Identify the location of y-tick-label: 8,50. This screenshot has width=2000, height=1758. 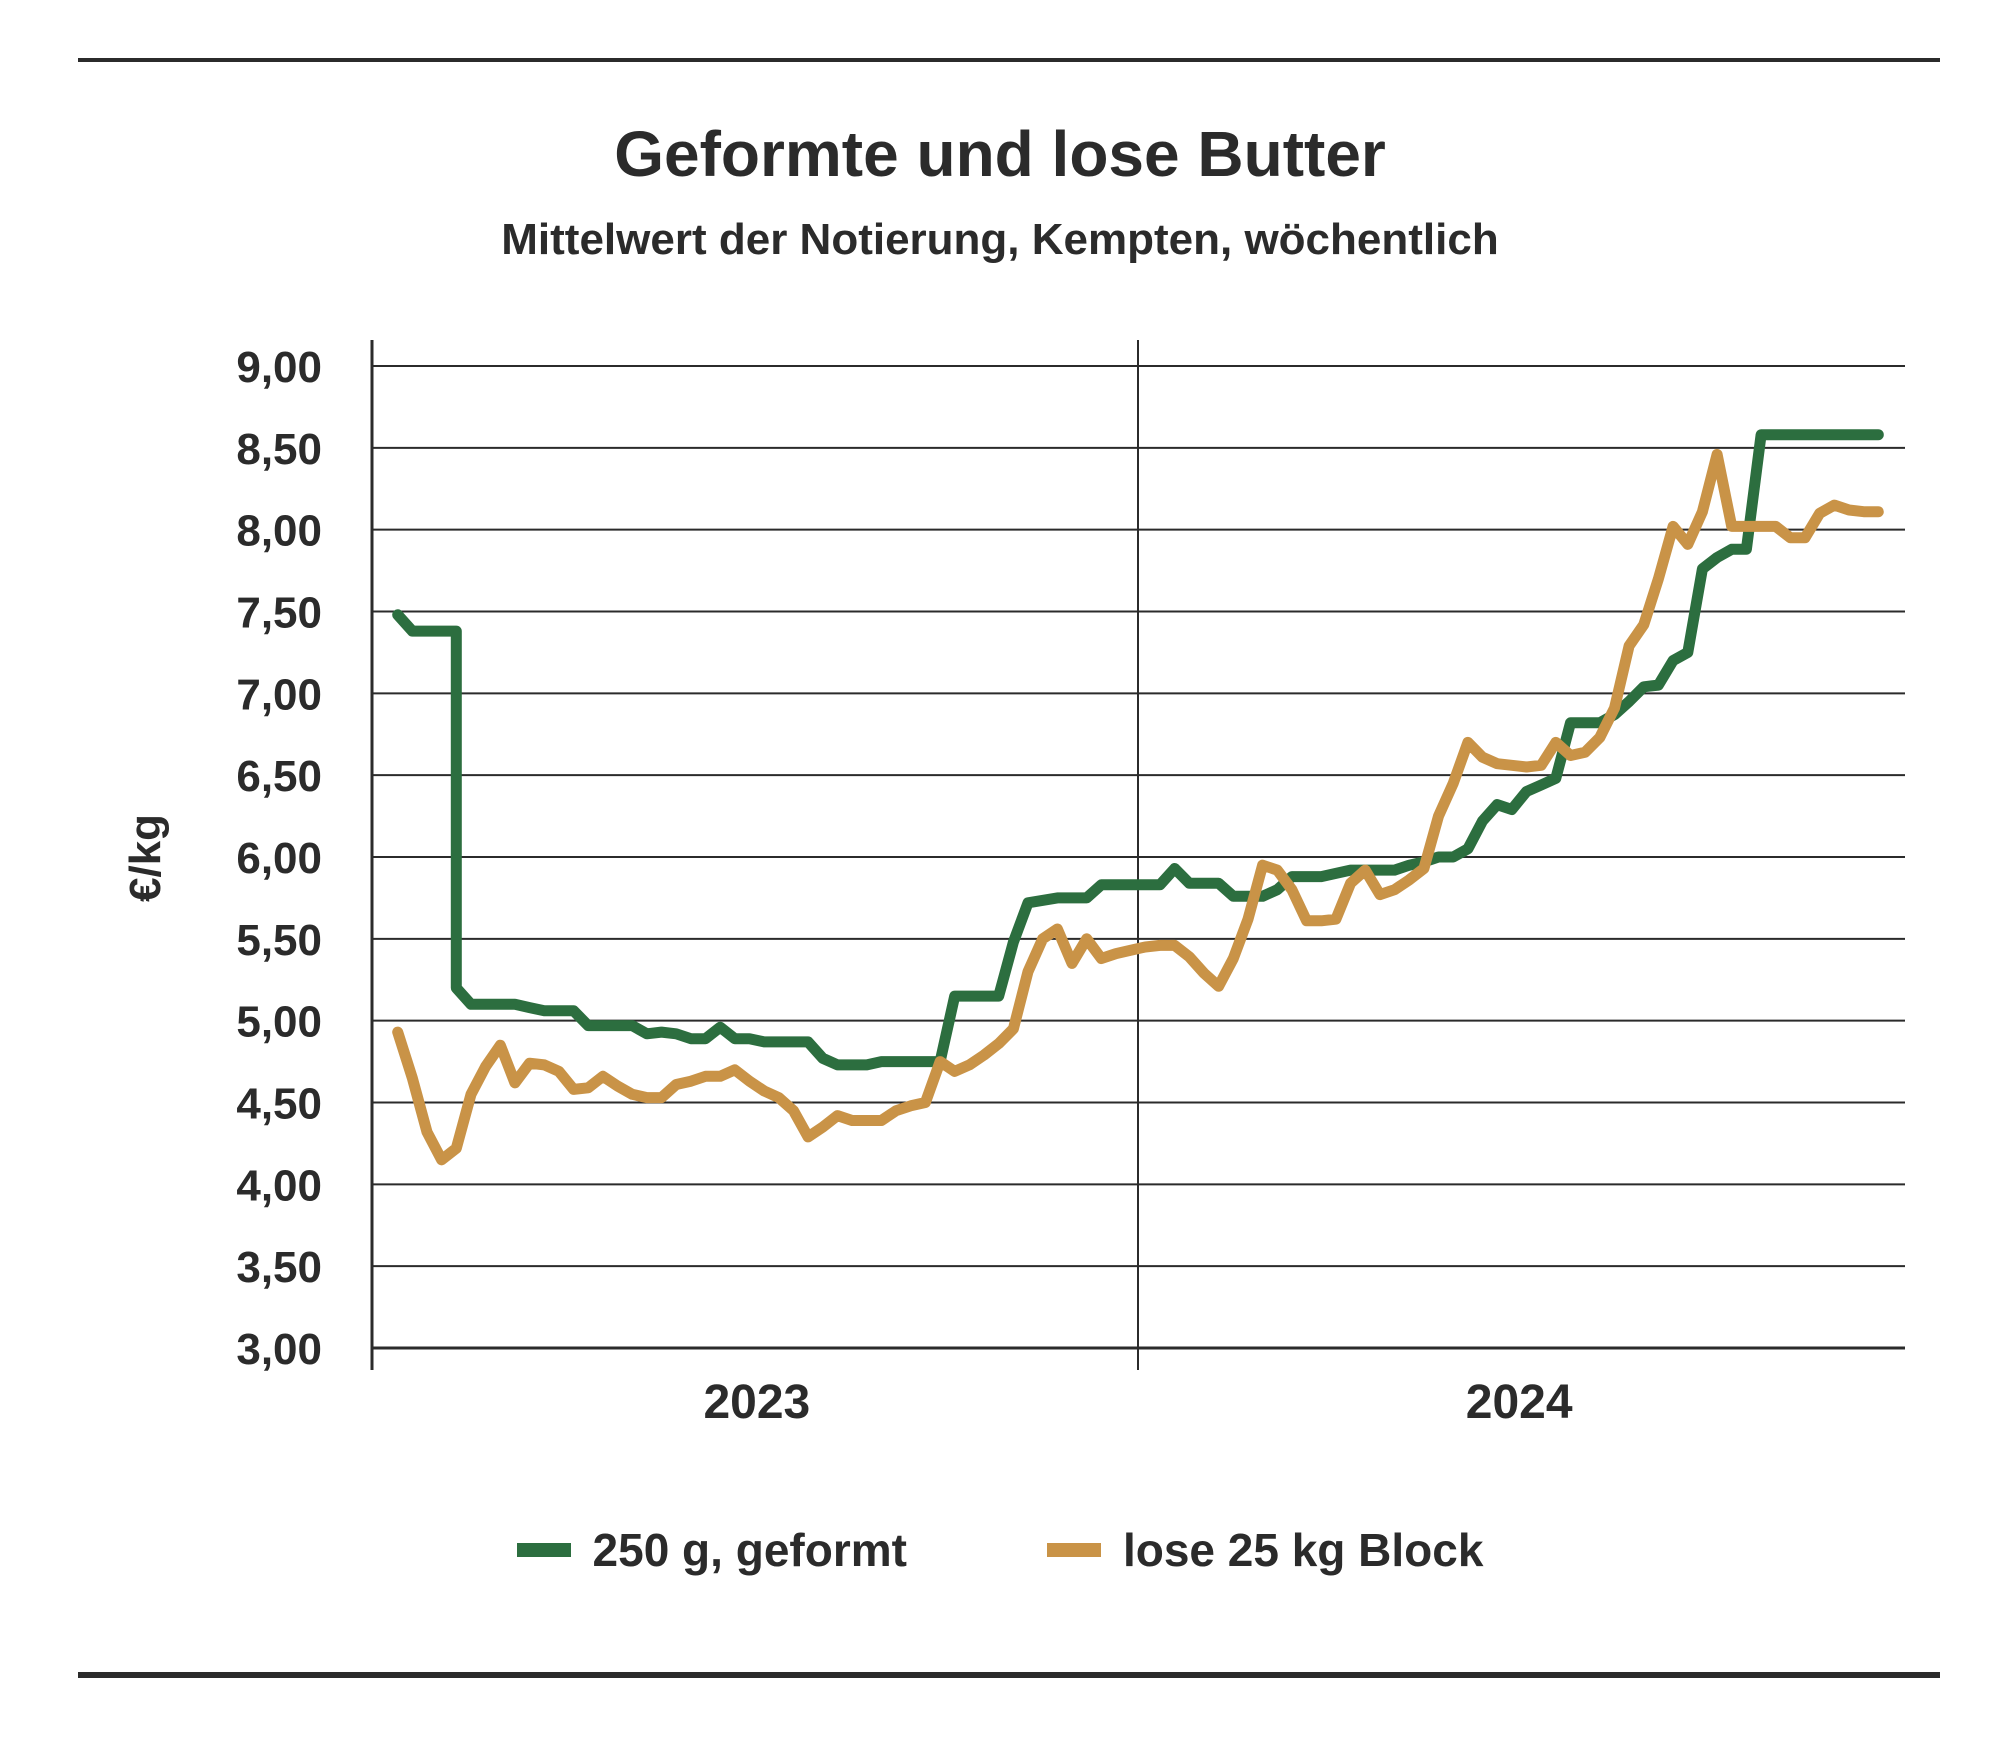
(279, 449).